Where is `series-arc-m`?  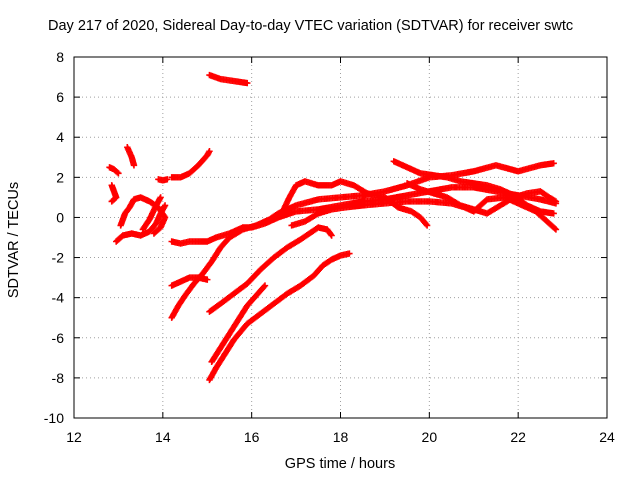 series-arc-m is located at coordinates (270, 269).